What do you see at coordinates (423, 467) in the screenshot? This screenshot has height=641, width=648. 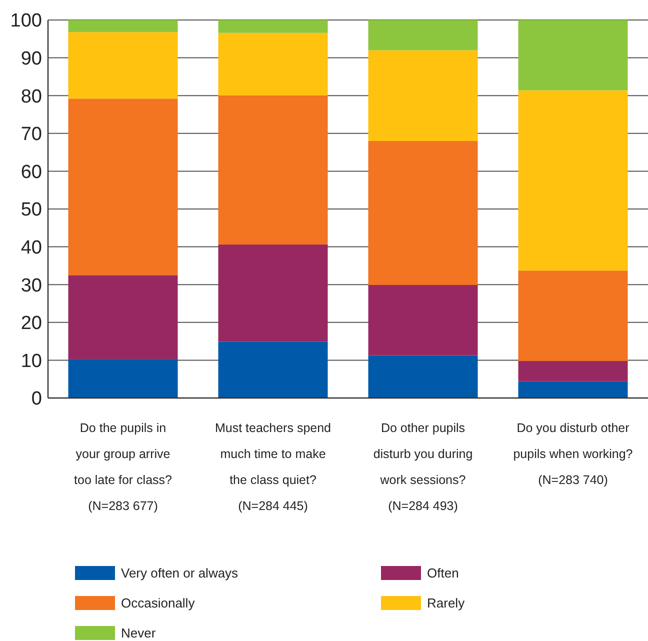 I see `x-tick-label: Do other pupils disturb you during work sessions? (N=284 493)` at bounding box center [423, 467].